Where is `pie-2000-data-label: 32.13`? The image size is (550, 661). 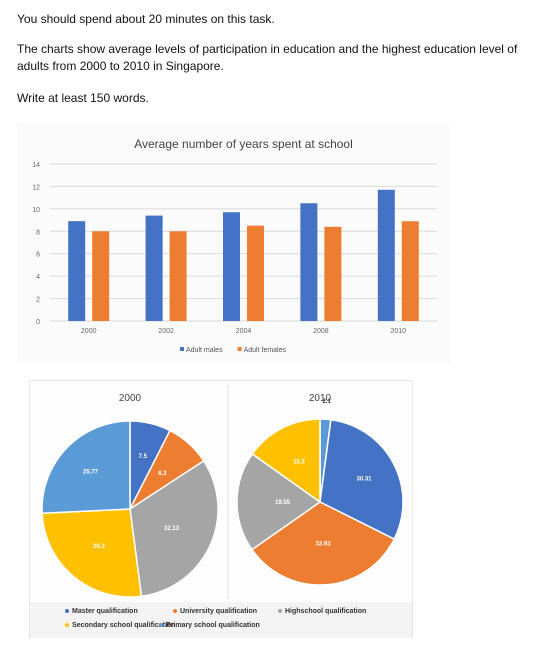 pie-2000-data-label: 32.13 is located at coordinates (172, 529).